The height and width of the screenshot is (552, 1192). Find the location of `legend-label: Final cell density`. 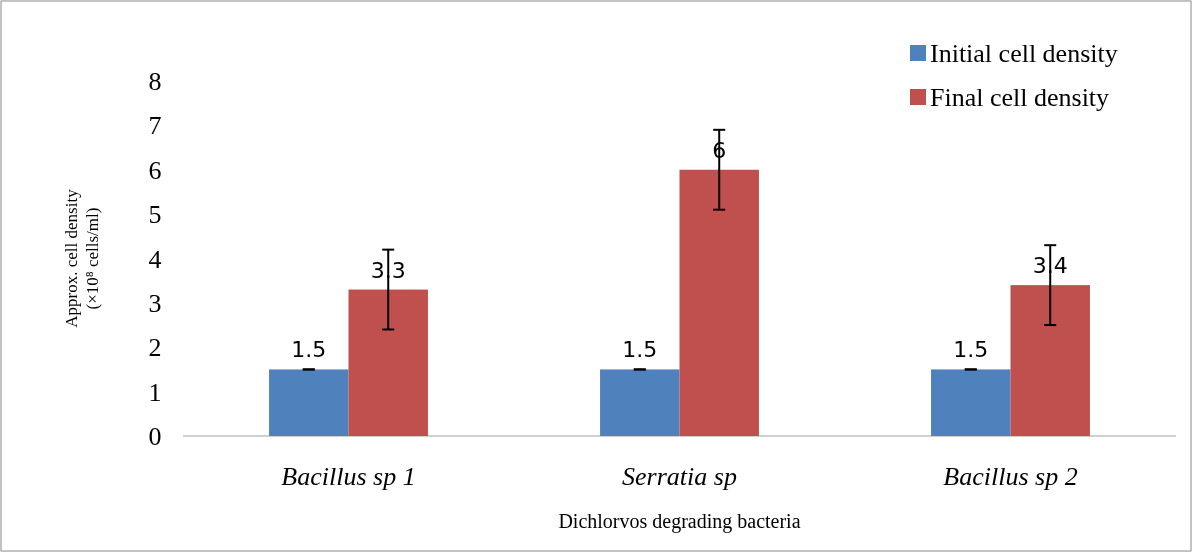

legend-label: Final cell density is located at coordinates (1020, 98).